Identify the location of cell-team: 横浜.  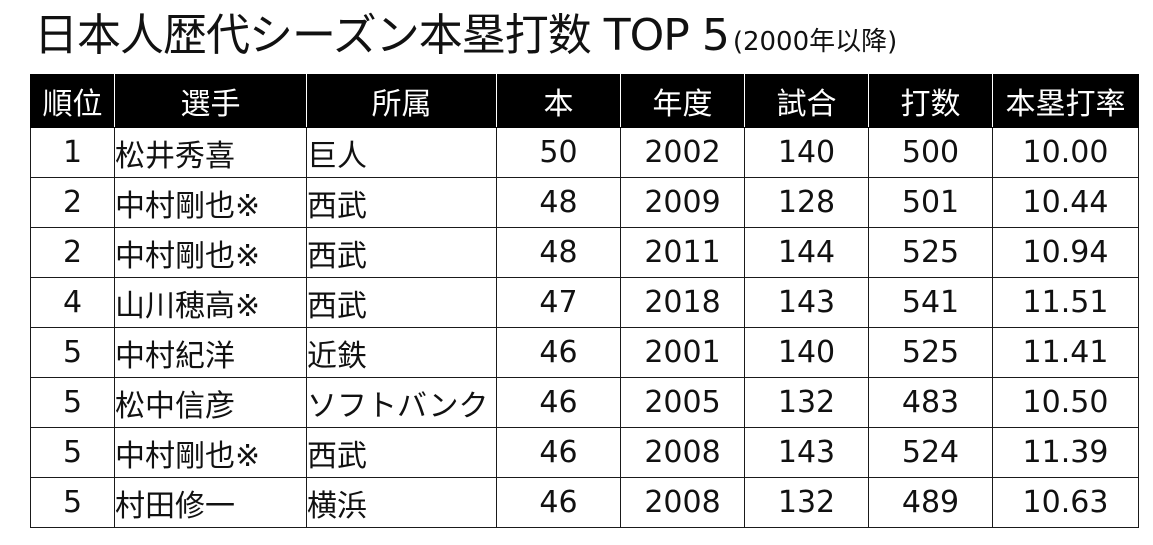
(401, 502).